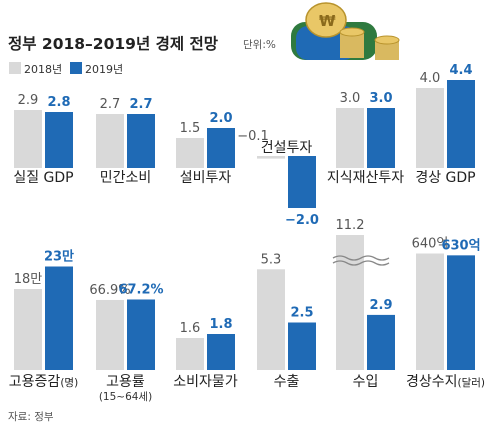 The width and height of the screenshot is (500, 427). What do you see at coordinates (461, 124) in the screenshot?
I see `group-6-bar-2019` at bounding box center [461, 124].